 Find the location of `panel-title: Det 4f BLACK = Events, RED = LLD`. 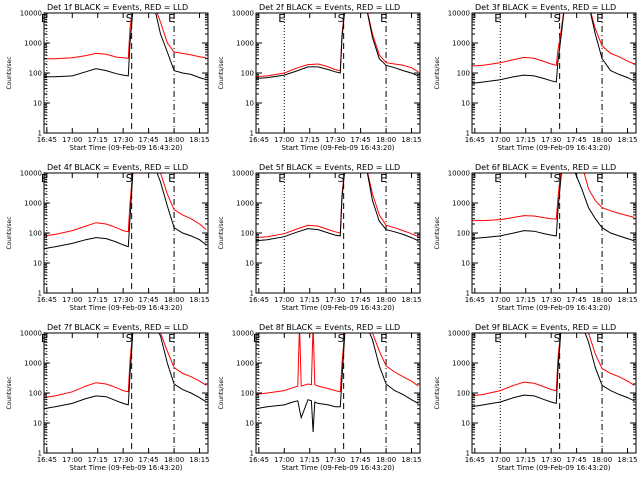

panel-title: Det 4f BLACK = Events, RED = LLD is located at coordinates (117, 167).